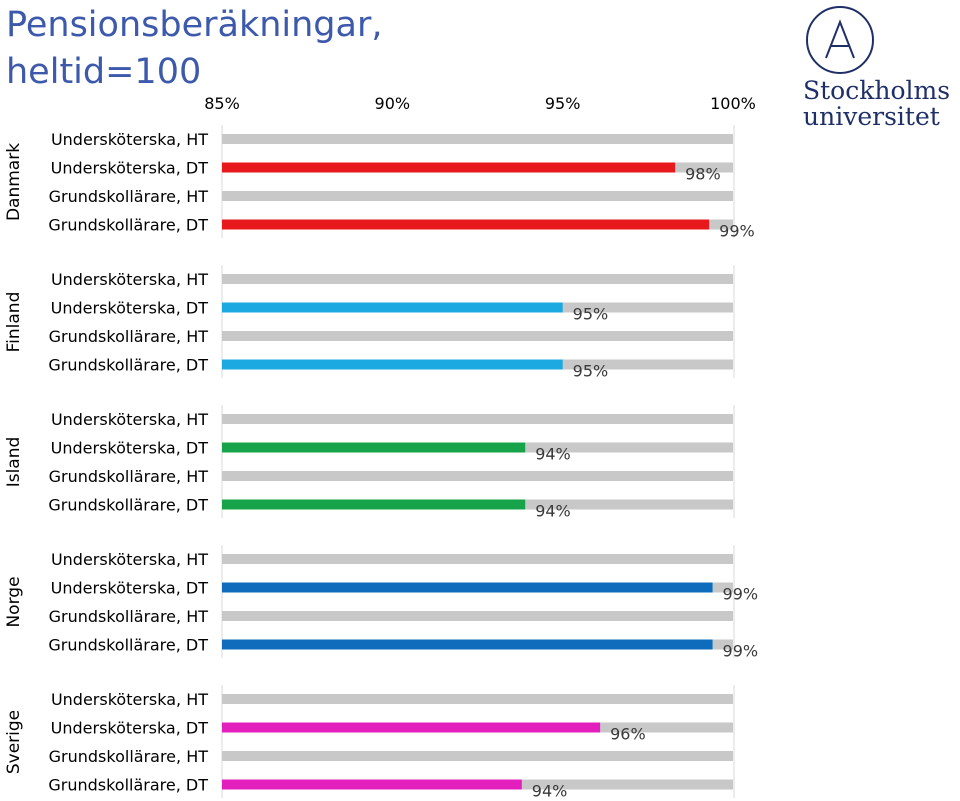 The width and height of the screenshot is (960, 801). What do you see at coordinates (871, 116) in the screenshot?
I see `logo-line-2: universitet` at bounding box center [871, 116].